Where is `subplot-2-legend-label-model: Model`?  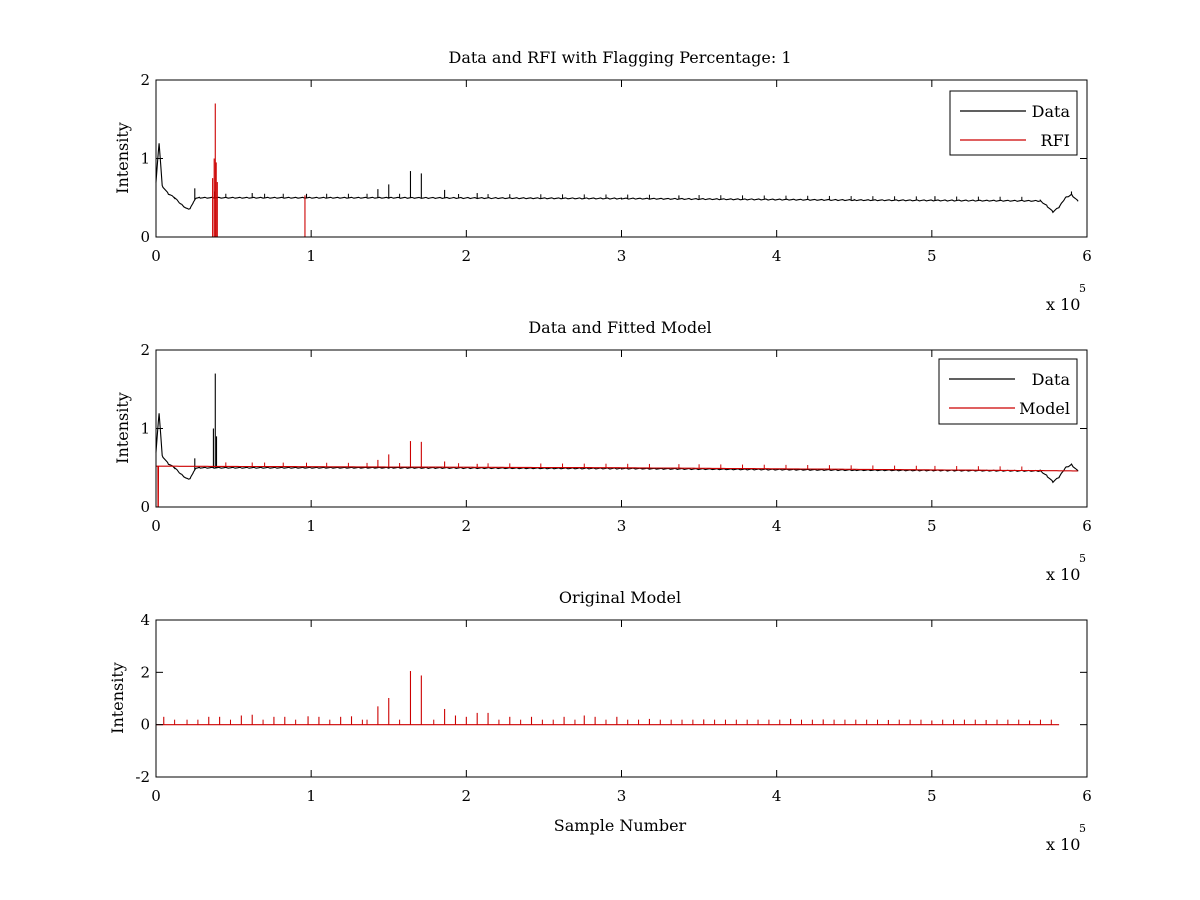
subplot-2-legend-label-model: Model is located at coordinates (1044, 408).